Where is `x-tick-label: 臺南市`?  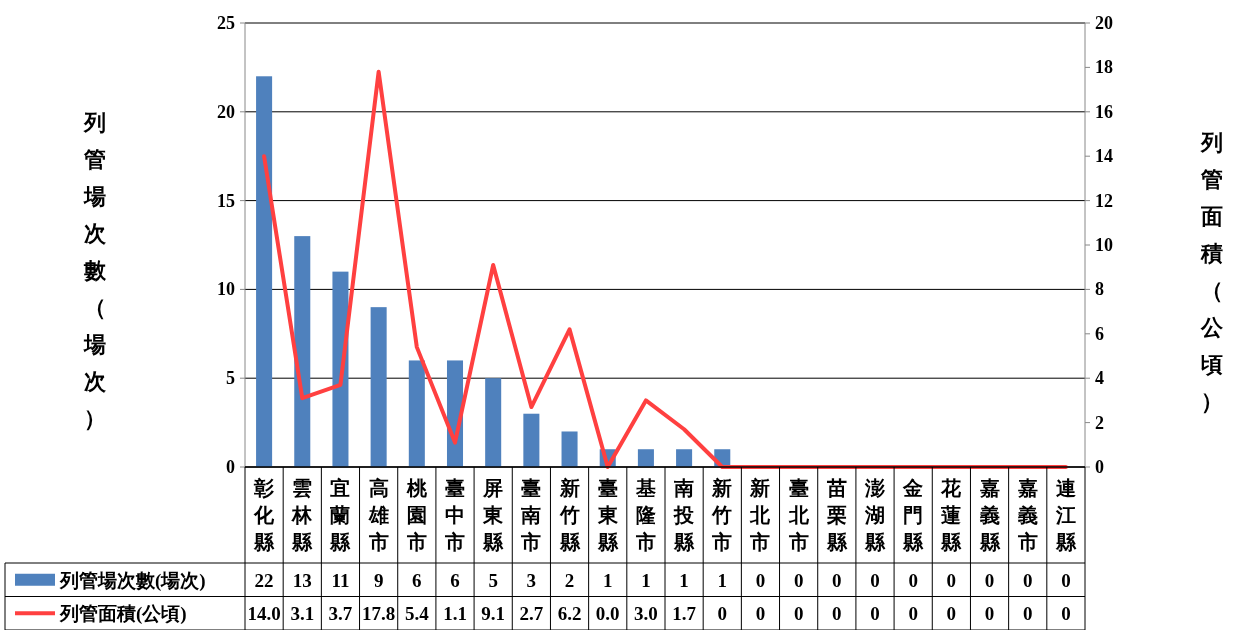 x-tick-label: 臺南市 is located at coordinates (531, 515).